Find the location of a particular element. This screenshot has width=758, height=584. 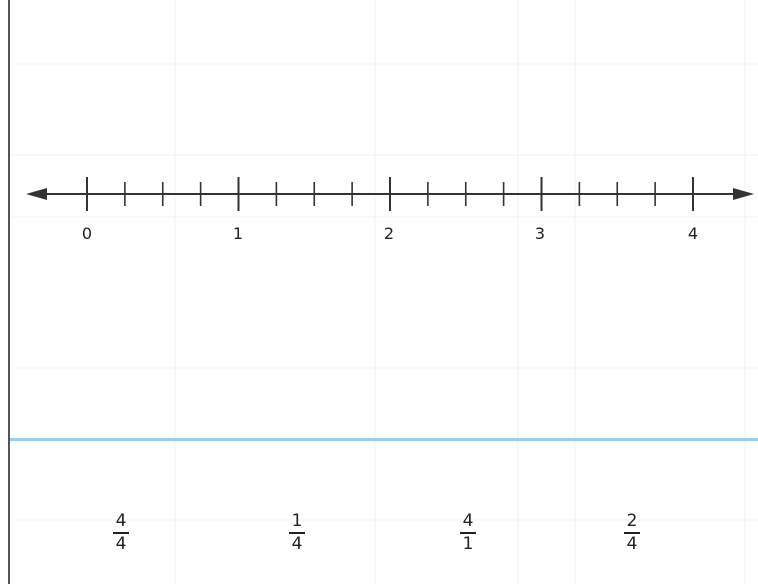

tick-label-4: 4 is located at coordinates (693, 233).